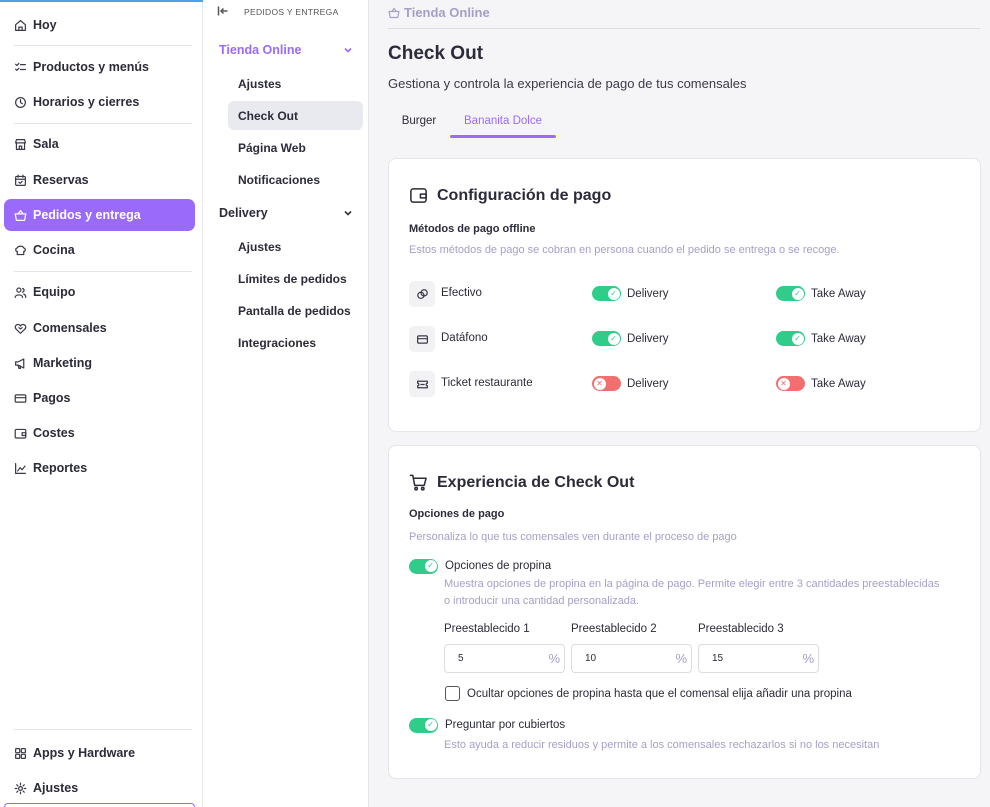 The height and width of the screenshot is (807, 990). What do you see at coordinates (461, 658) in the screenshot?
I see `preset-value: 5` at bounding box center [461, 658].